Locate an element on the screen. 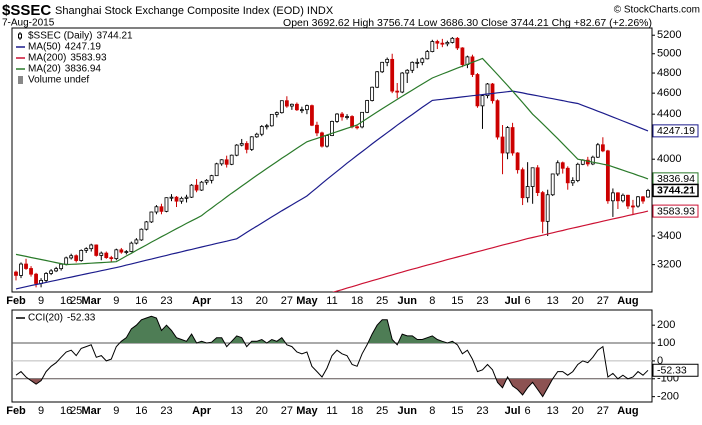  legend-label: $SSEC (Daily) is located at coordinates (60, 36).